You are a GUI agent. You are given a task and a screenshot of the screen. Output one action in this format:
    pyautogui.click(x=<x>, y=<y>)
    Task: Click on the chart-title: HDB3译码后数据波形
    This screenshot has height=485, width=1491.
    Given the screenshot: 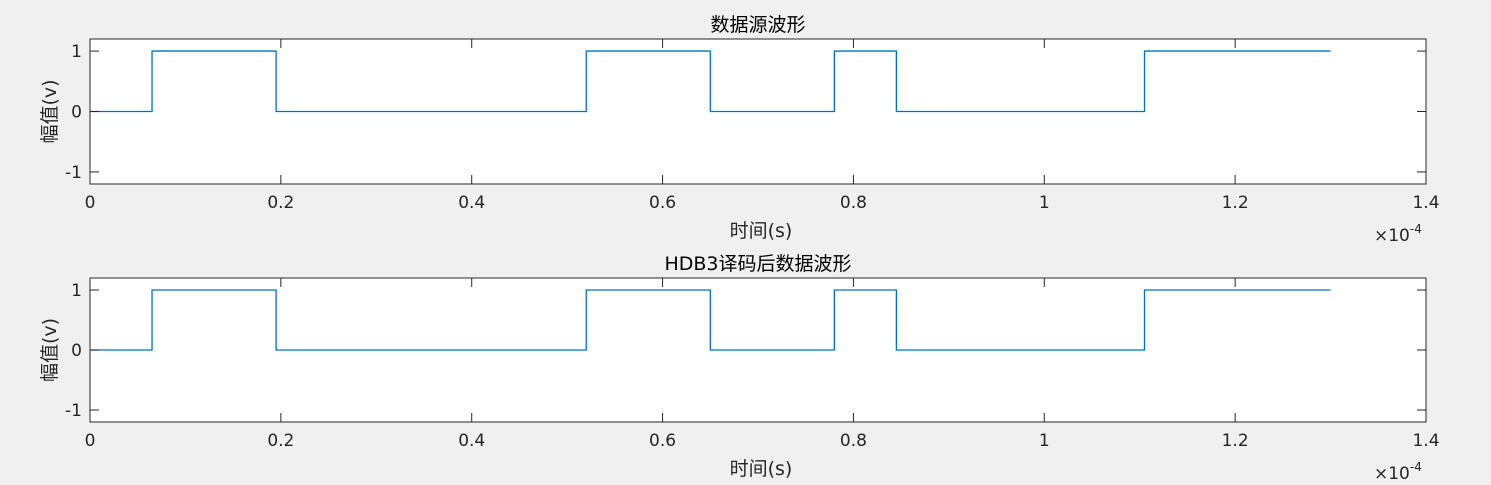 What is the action you would take?
    pyautogui.click(x=757, y=264)
    